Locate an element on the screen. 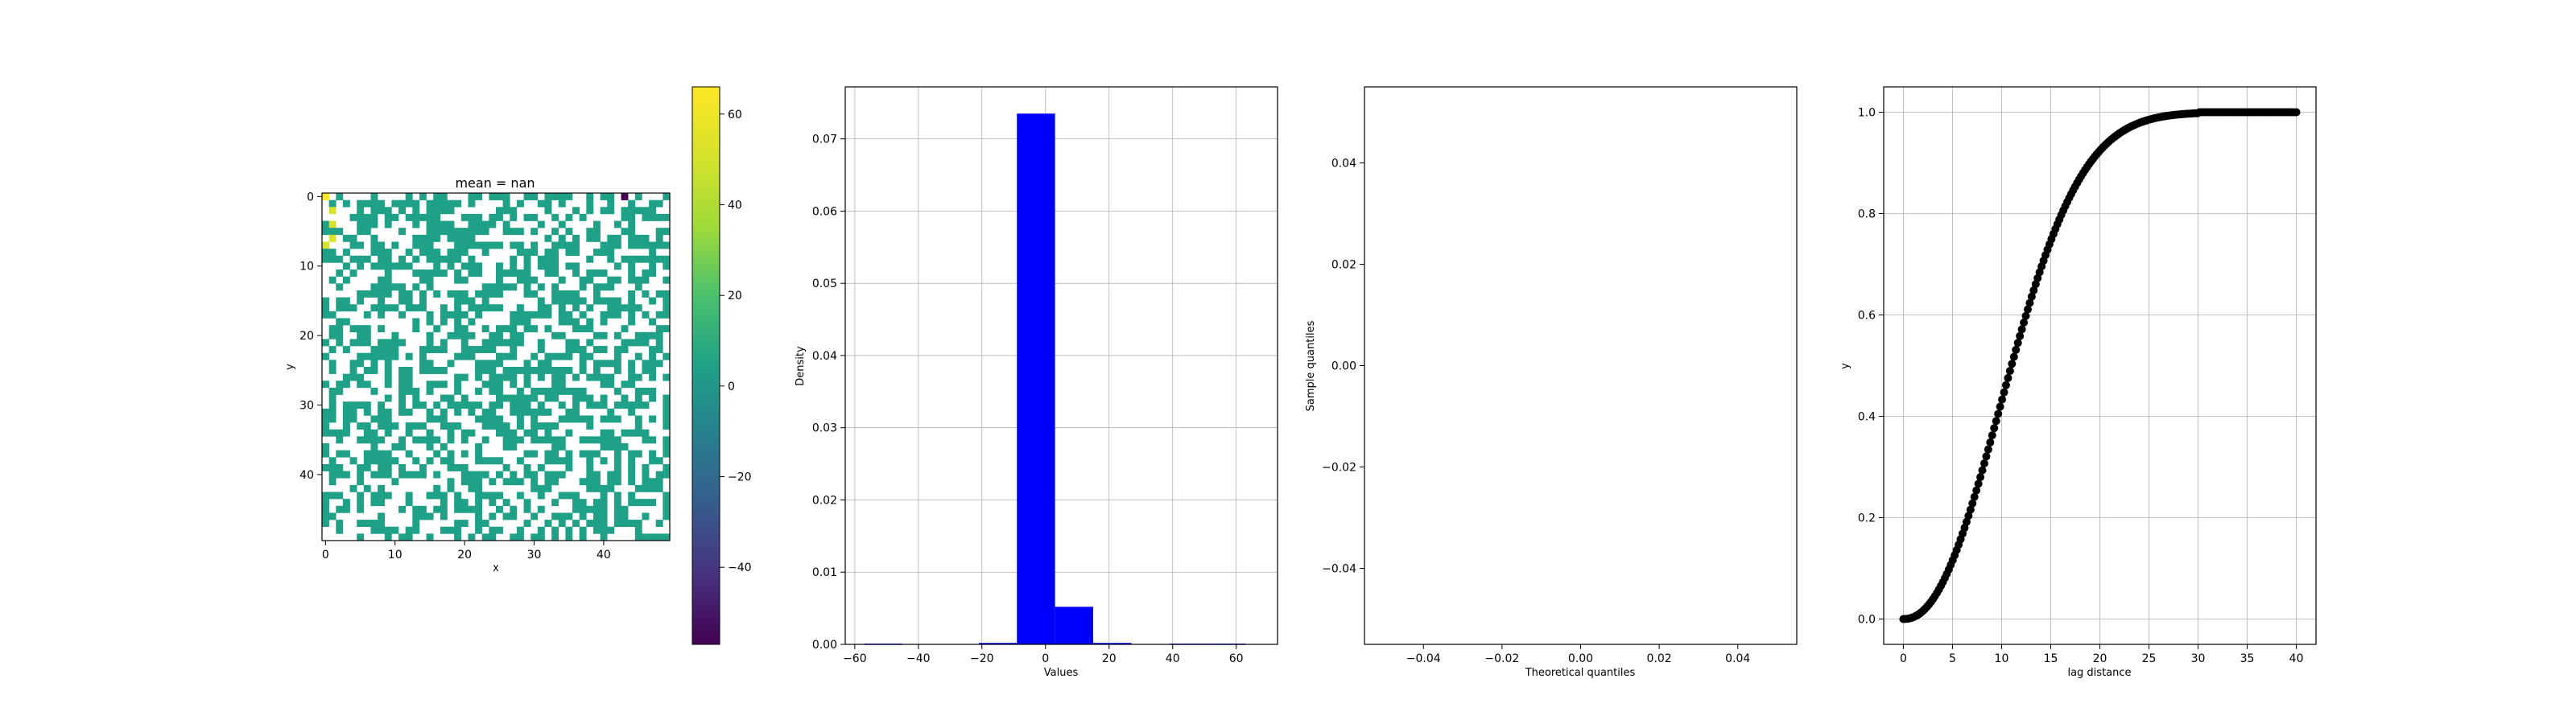 The height and width of the screenshot is (724, 2576). heatmap-x-label: x is located at coordinates (496, 568).